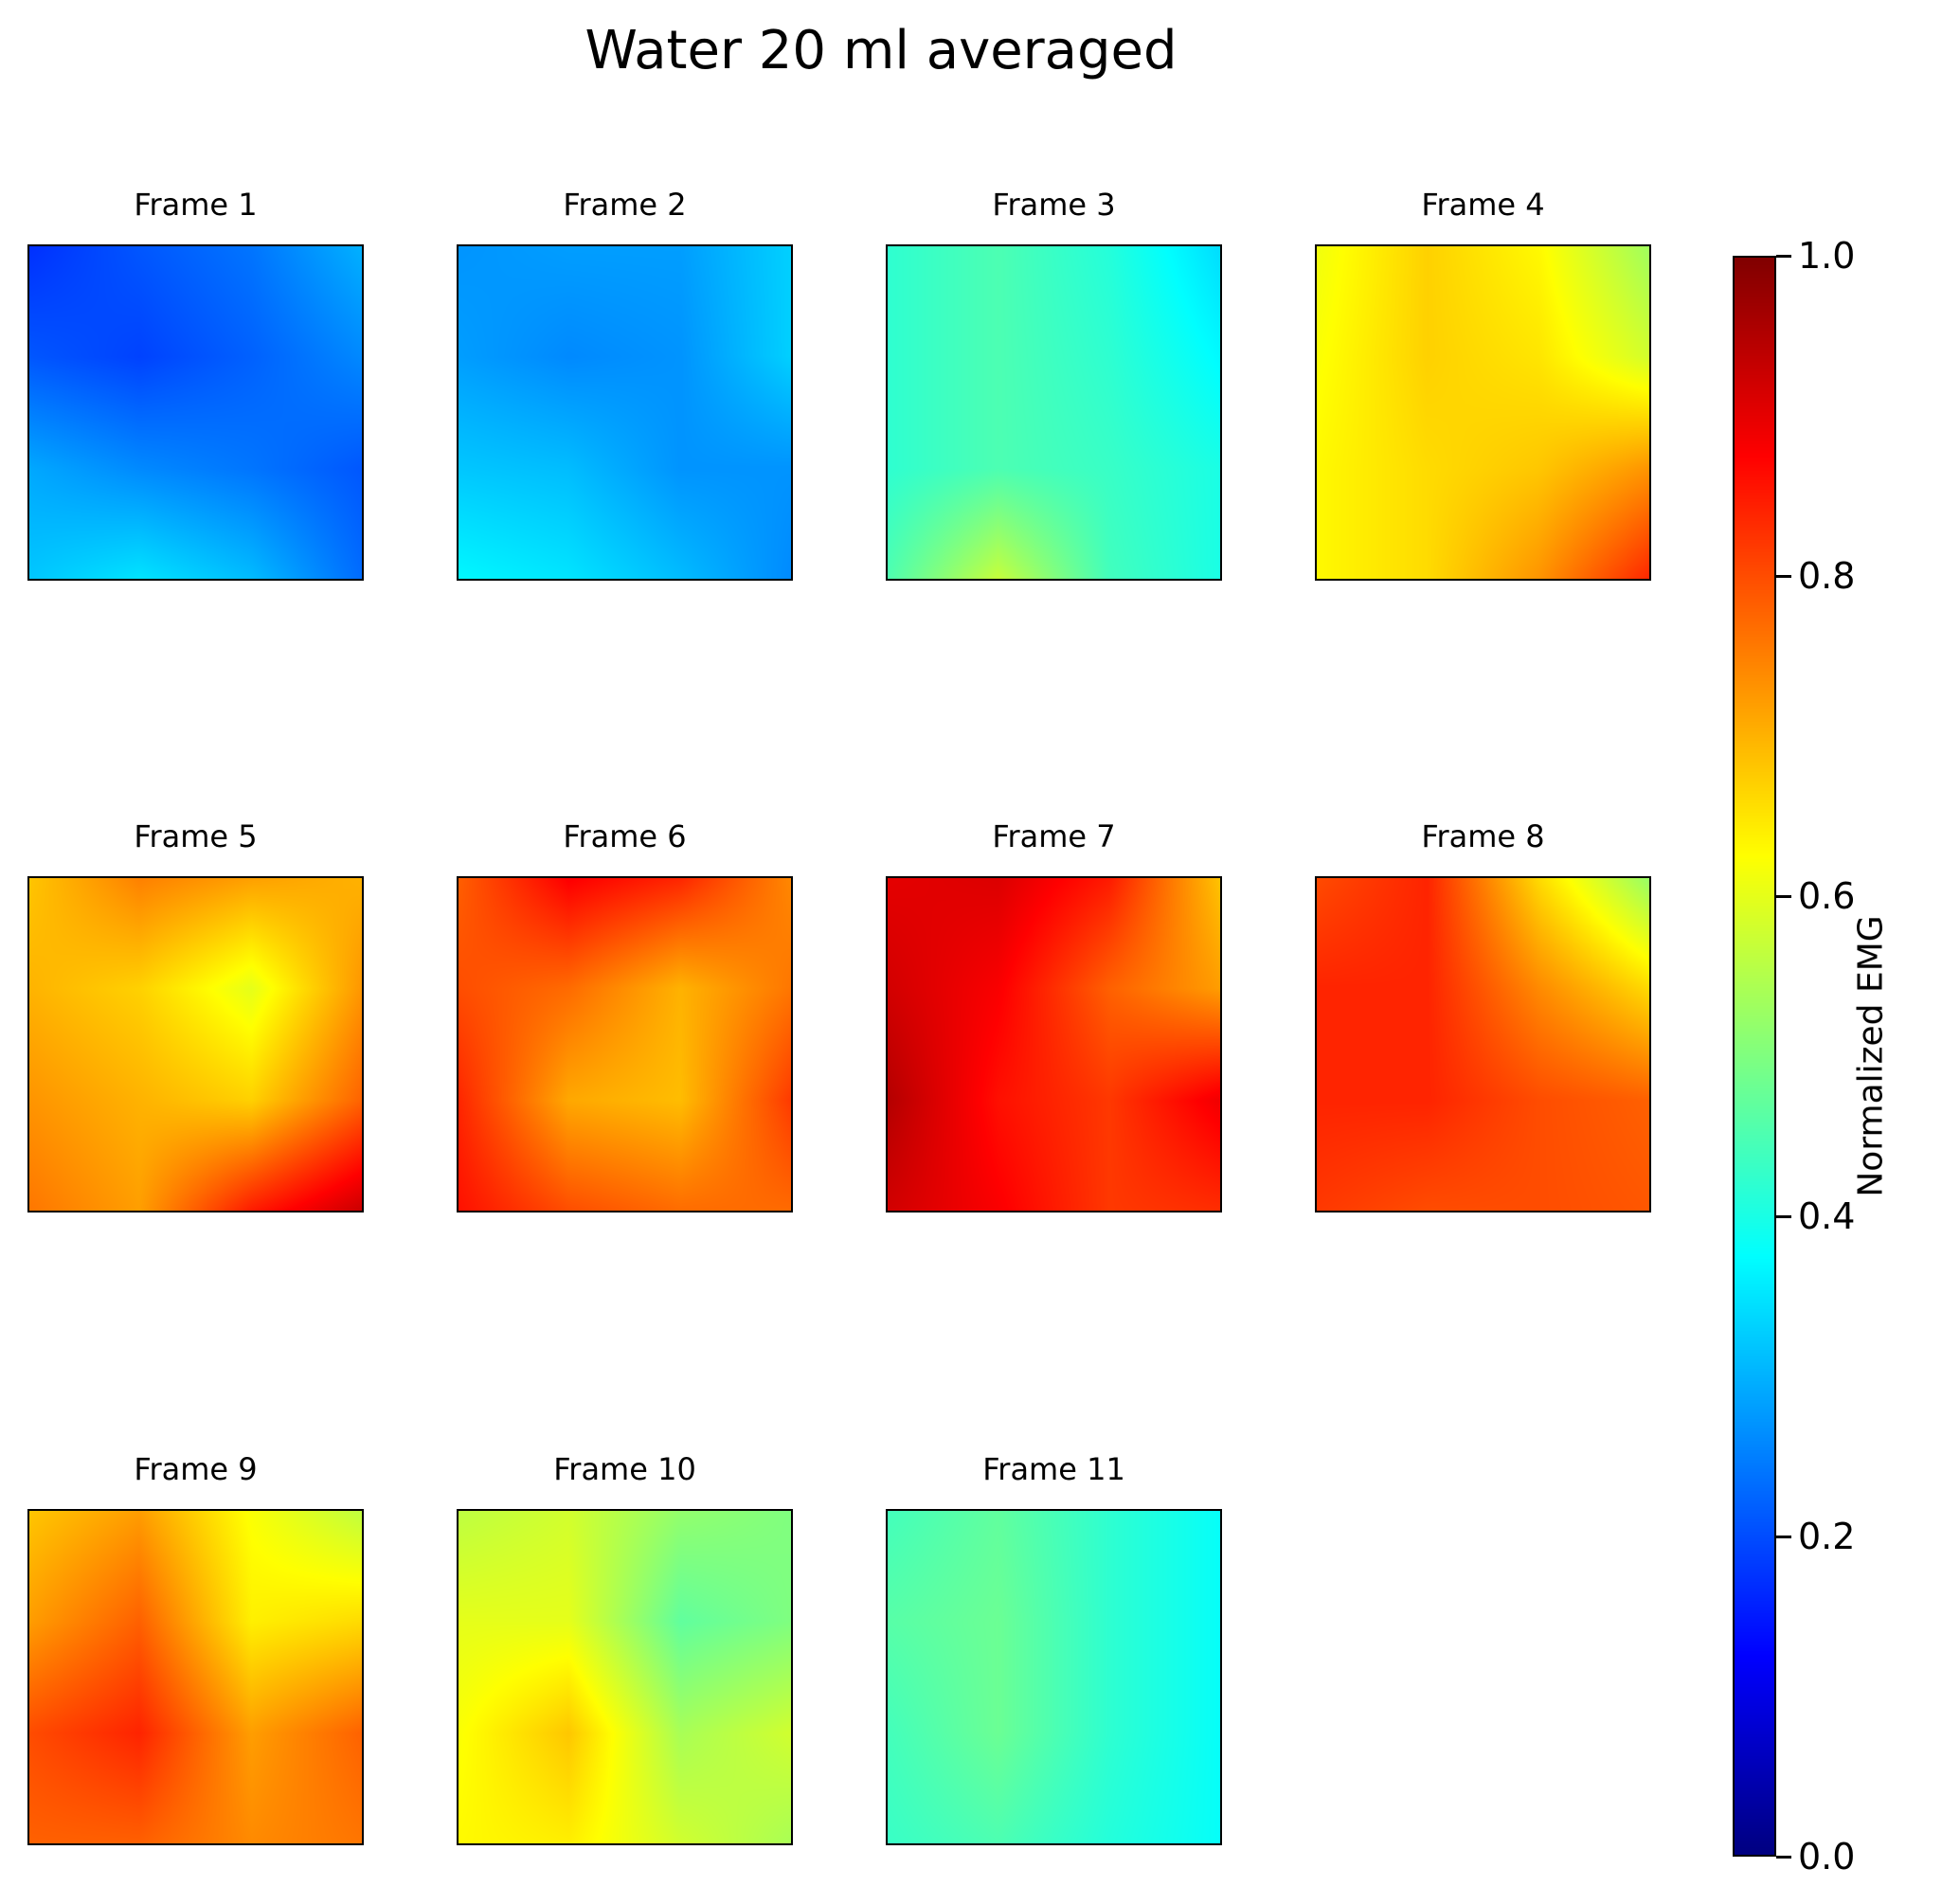  I want to click on panel-title: Frame 6, so click(625, 836).